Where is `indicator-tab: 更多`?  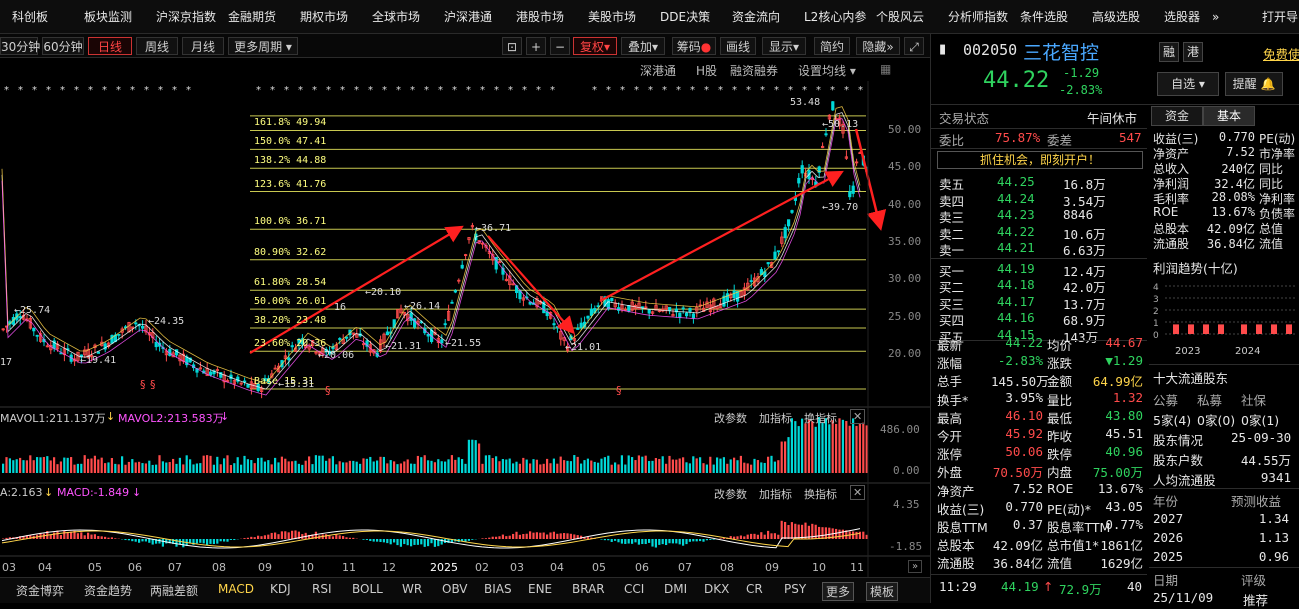
indicator-tab: 更多 is located at coordinates (838, 591).